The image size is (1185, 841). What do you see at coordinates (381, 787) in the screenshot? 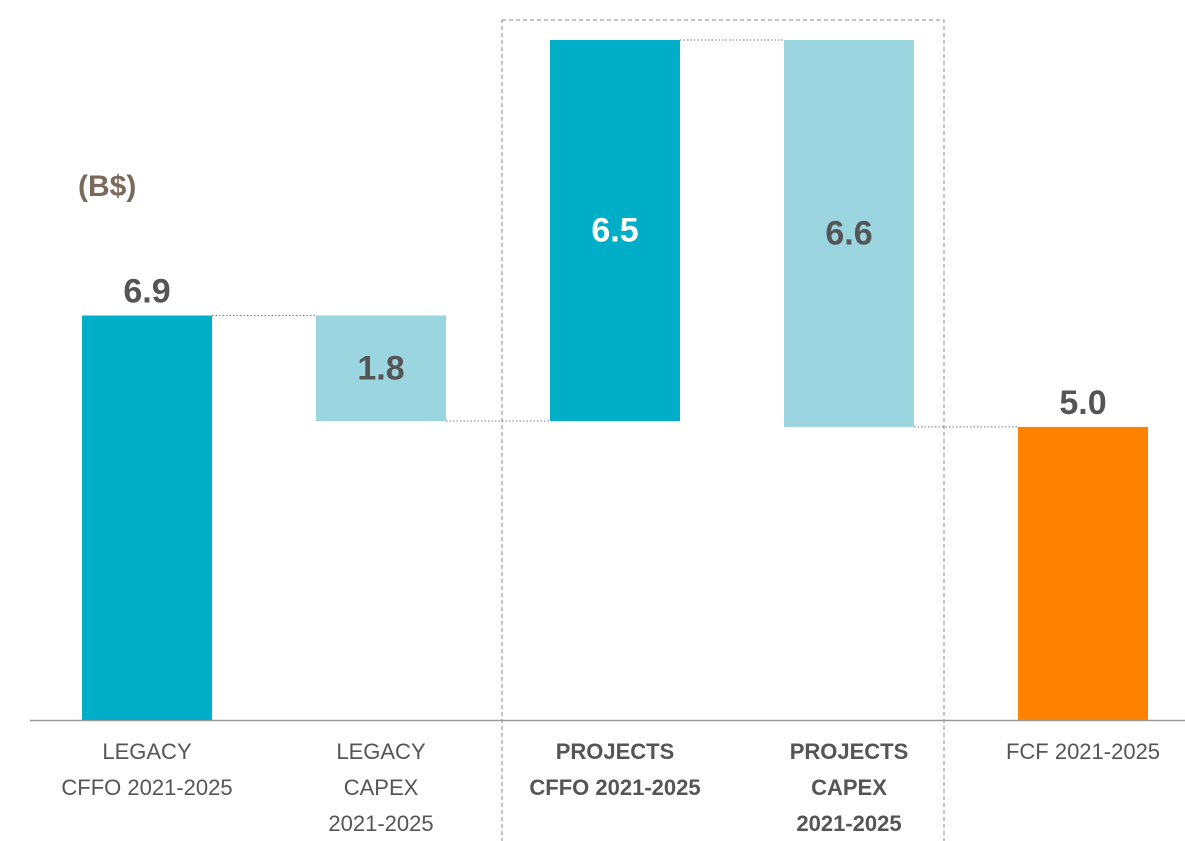
I see `x-tick-label: LEGACY CAPEX 2021-2025` at bounding box center [381, 787].